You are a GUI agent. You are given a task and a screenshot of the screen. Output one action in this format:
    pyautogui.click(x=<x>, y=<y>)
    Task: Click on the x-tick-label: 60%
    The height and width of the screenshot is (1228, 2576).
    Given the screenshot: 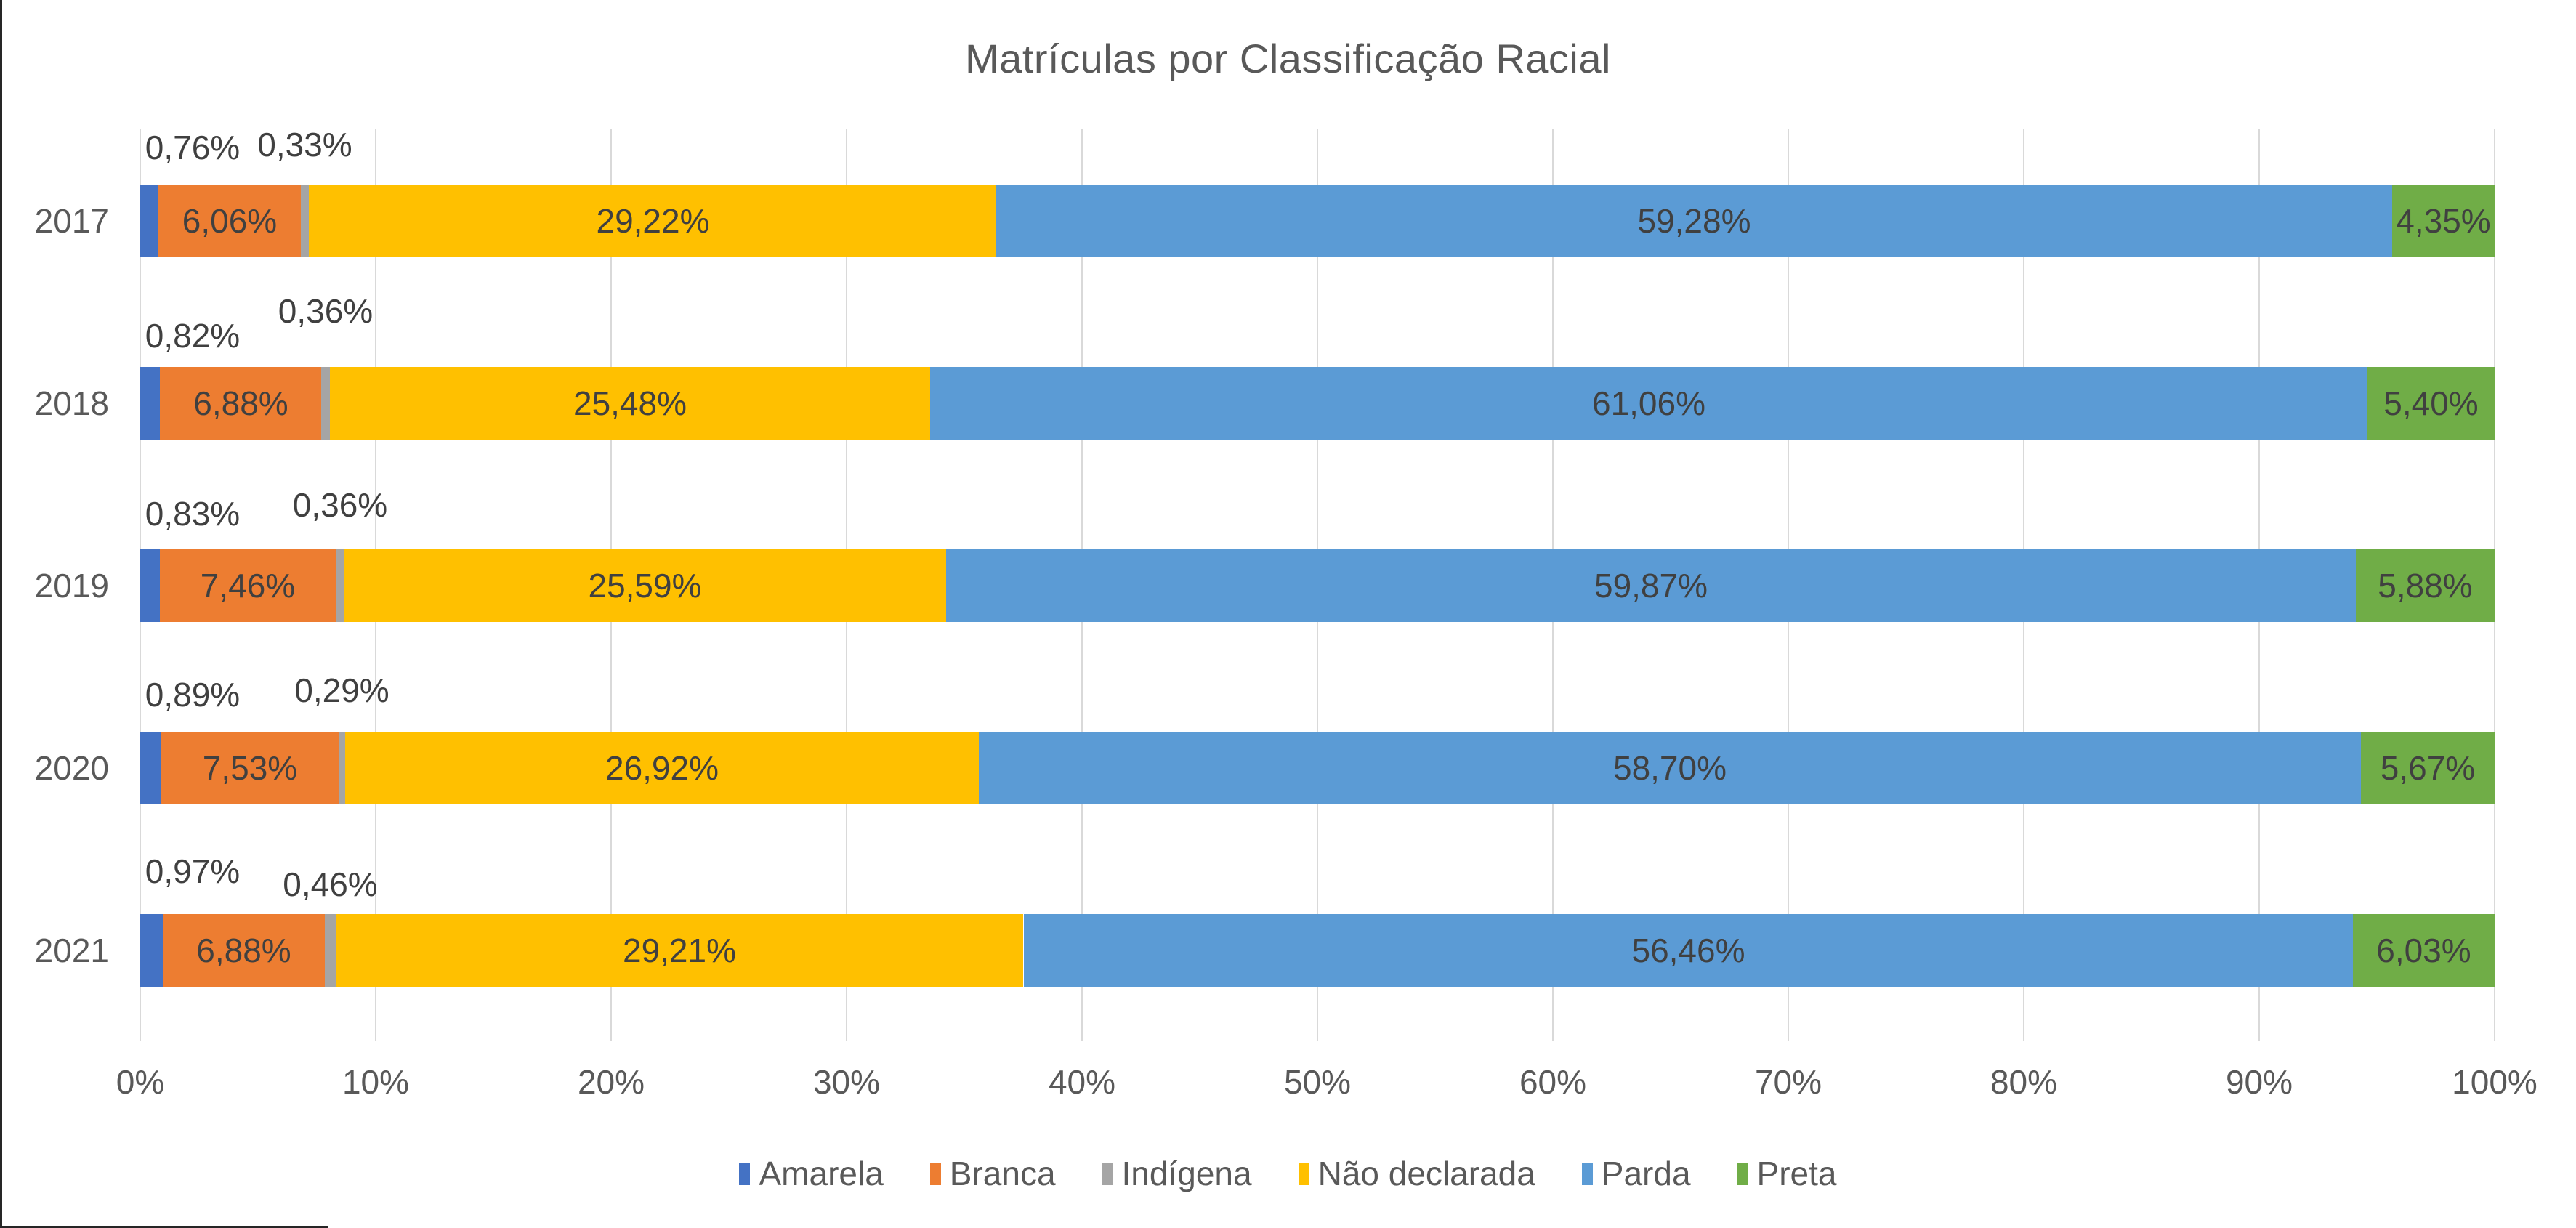 What is the action you would take?
    pyautogui.click(x=1553, y=1082)
    